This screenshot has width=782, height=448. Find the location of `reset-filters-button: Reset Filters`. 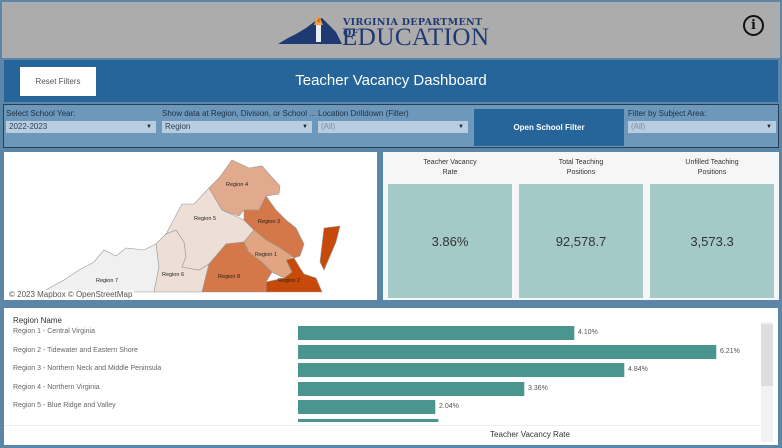

reset-filters-button: Reset Filters is located at coordinates (58, 81).